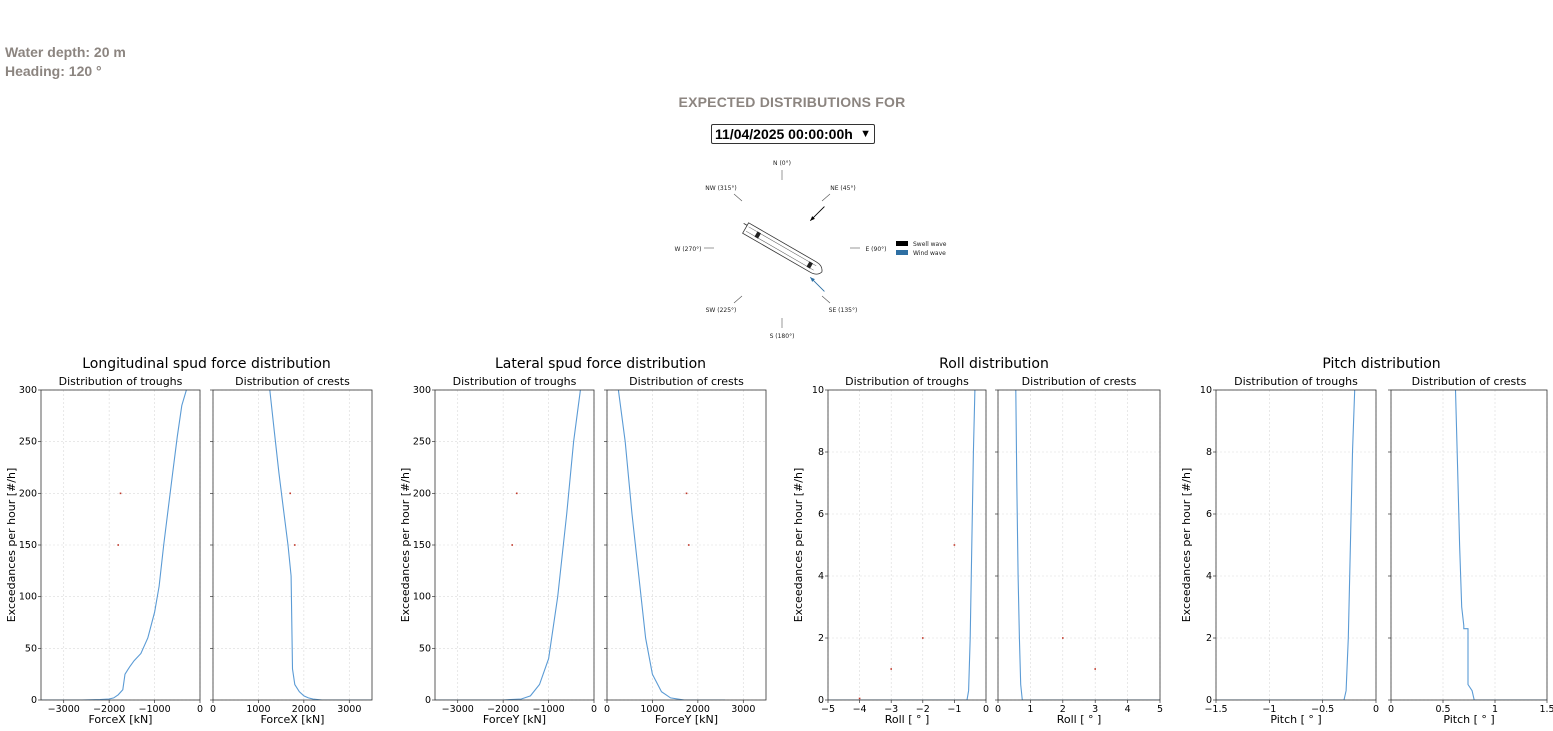 The image size is (1553, 731). I want to click on x-tick-label: −0.5, so click(1322, 709).